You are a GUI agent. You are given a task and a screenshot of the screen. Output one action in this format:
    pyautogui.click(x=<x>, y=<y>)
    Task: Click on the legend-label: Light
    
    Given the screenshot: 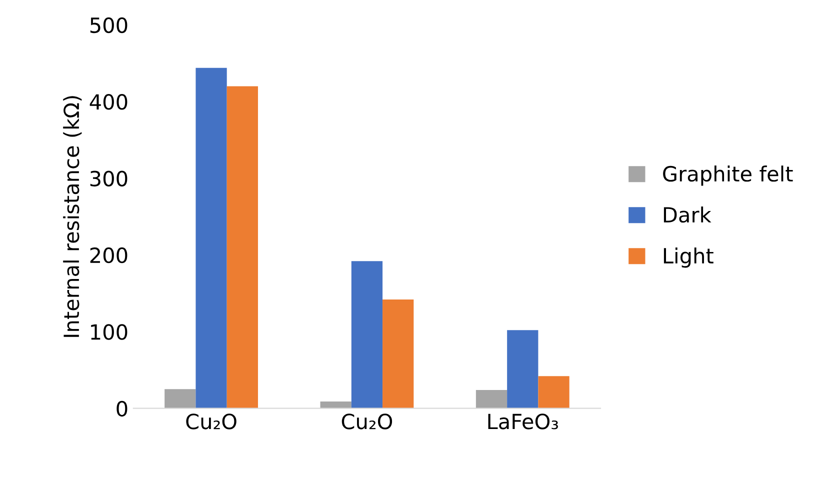 What is the action you would take?
    pyautogui.click(x=689, y=258)
    